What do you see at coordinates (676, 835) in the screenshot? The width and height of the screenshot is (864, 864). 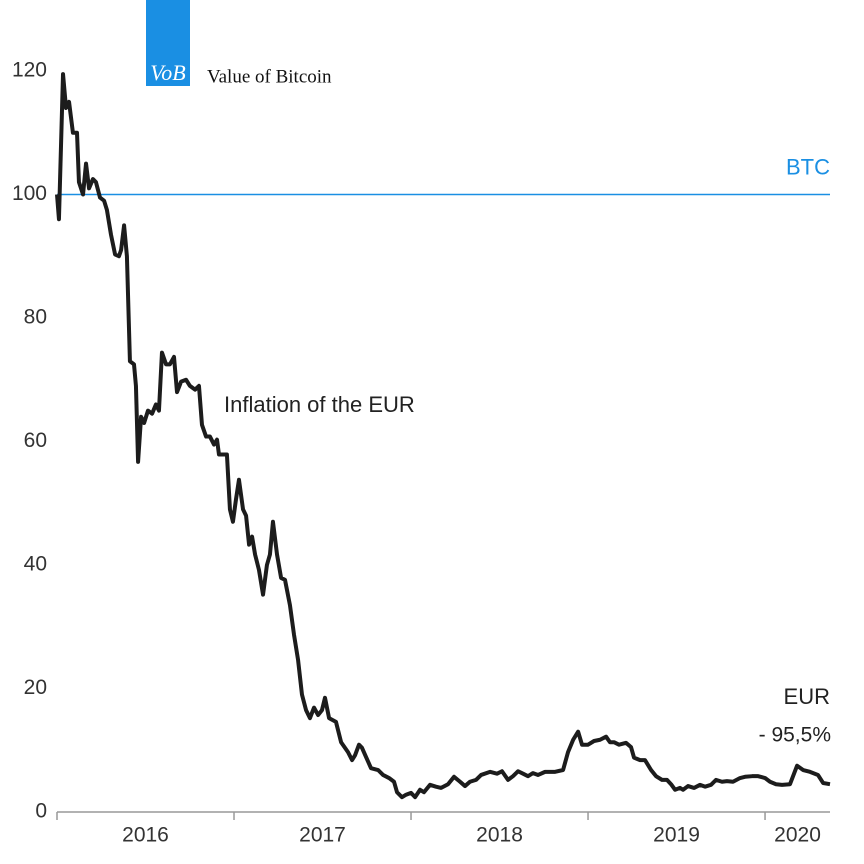 I see `x-tick-label: 2019` at bounding box center [676, 835].